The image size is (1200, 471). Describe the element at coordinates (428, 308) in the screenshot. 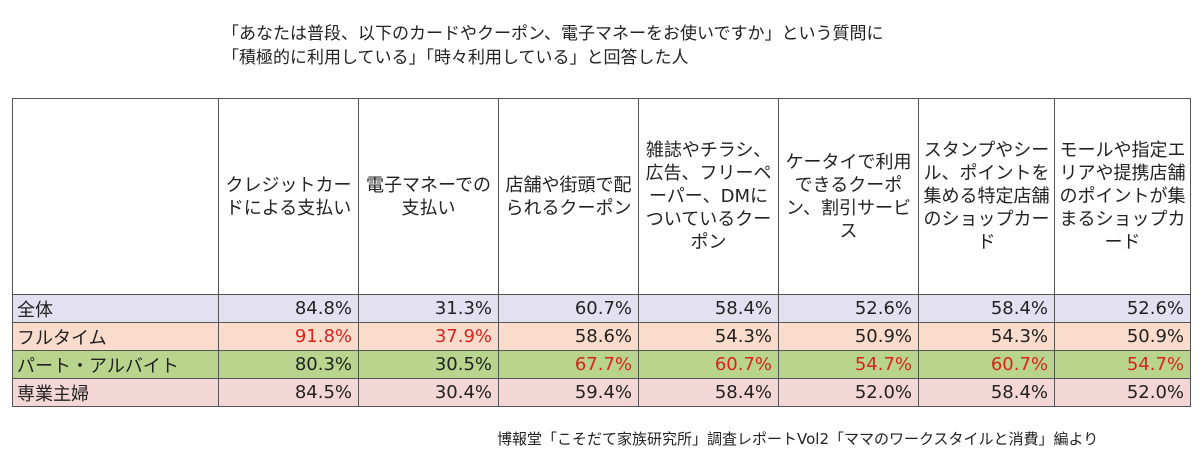

I see `value-cell: 31.3%` at that location.